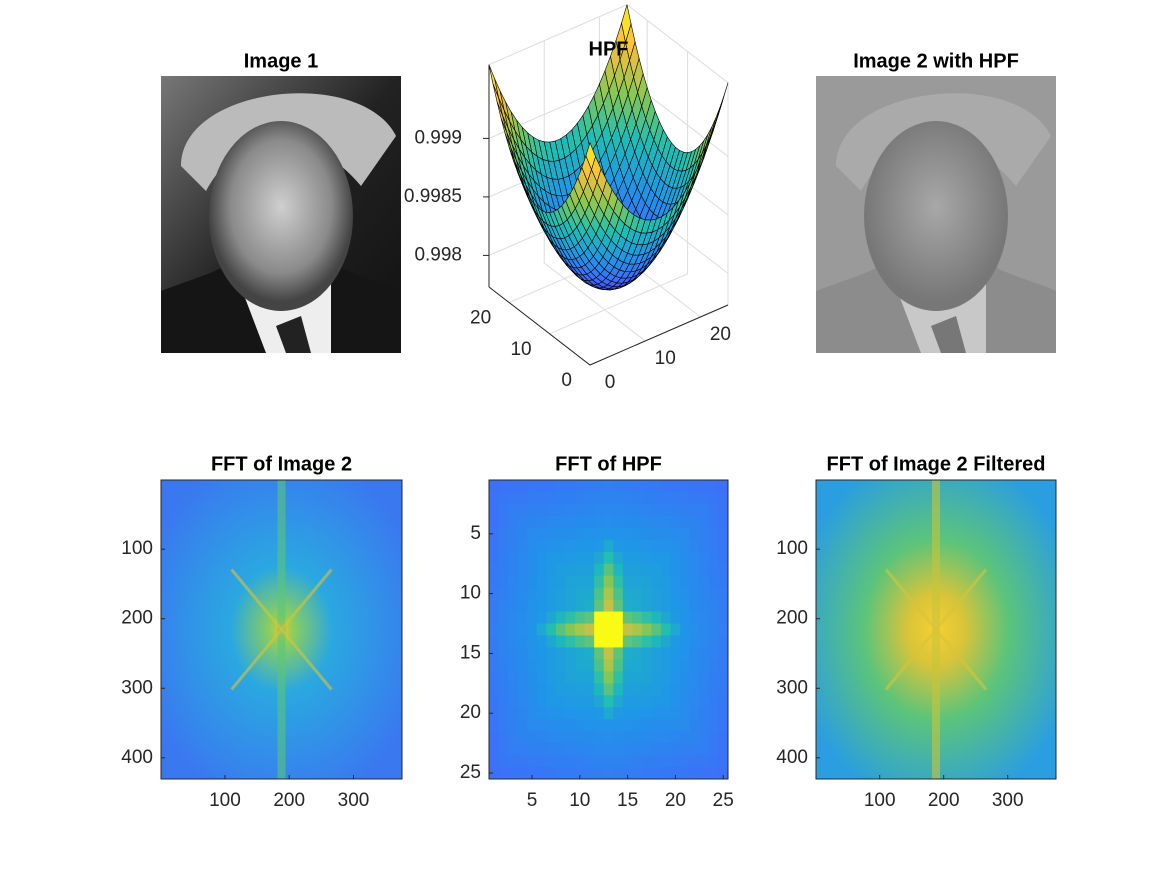  What do you see at coordinates (627, 800) in the screenshot?
I see `x-tick-label: 15` at bounding box center [627, 800].